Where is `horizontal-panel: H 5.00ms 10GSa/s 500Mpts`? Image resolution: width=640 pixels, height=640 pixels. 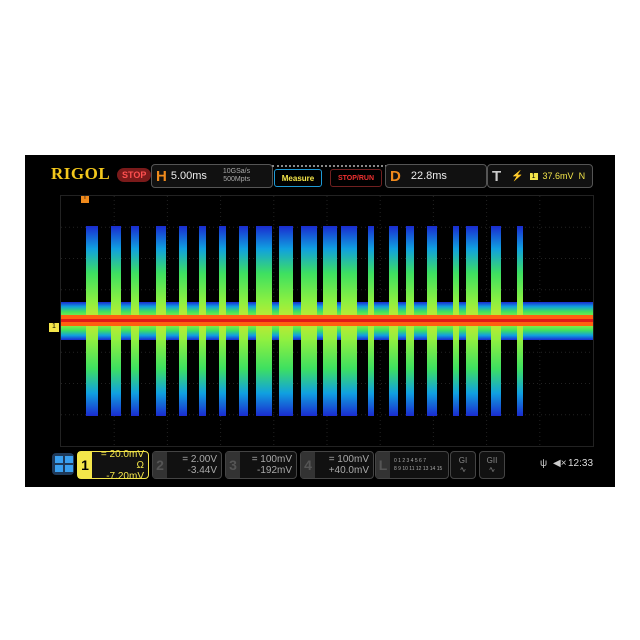
horizontal-panel: H 5.00ms 10GSa/s 500Mpts is located at coordinates (212, 176).